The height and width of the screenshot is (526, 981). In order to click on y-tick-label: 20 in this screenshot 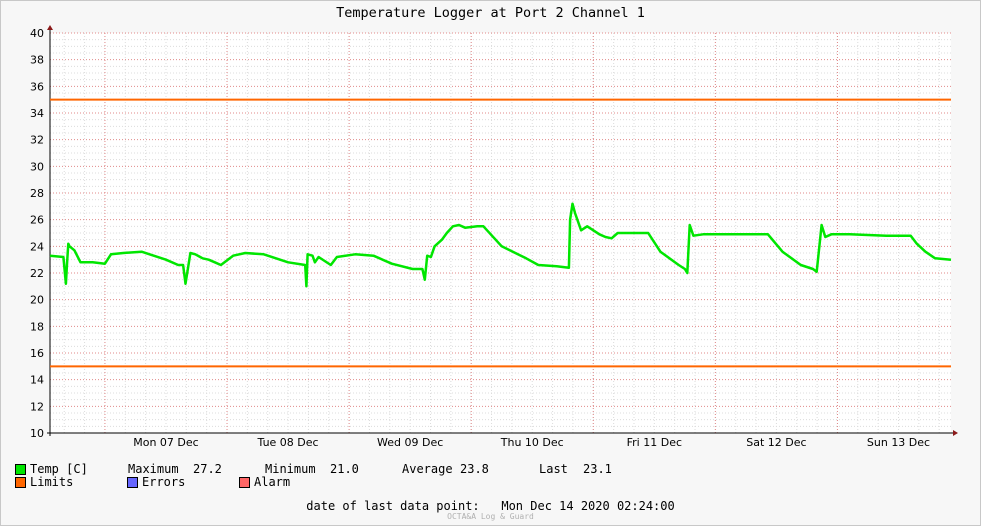, I will do `click(37, 300)`.